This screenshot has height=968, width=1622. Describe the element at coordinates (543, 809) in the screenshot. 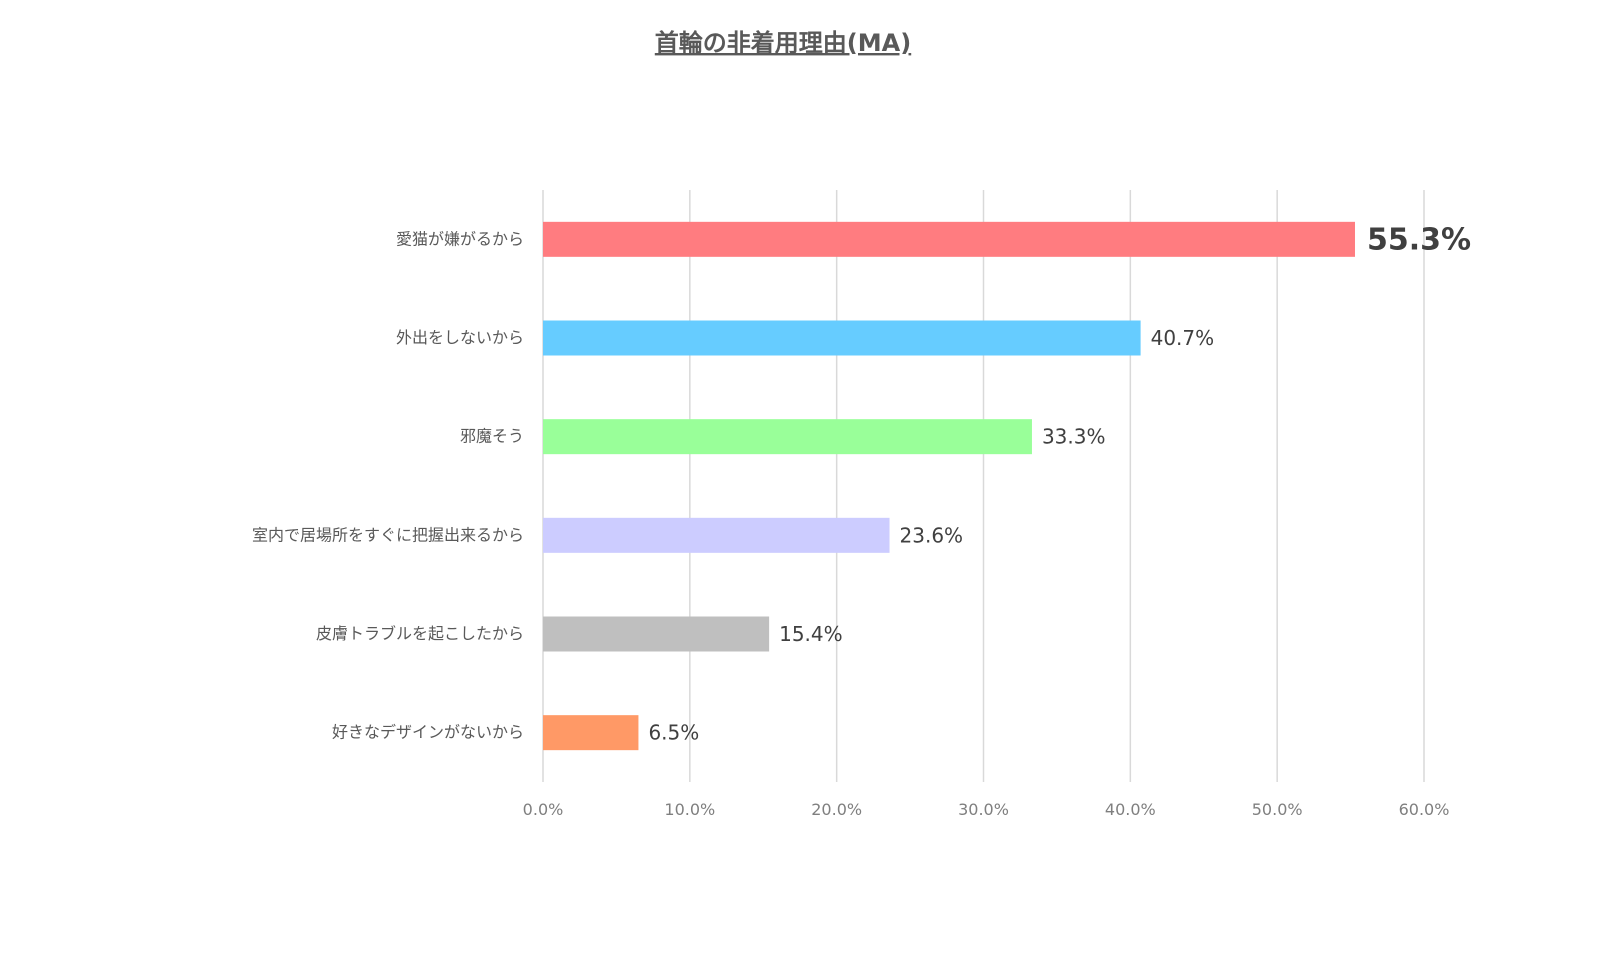

I see `x-tick-label: 0.0%` at that location.